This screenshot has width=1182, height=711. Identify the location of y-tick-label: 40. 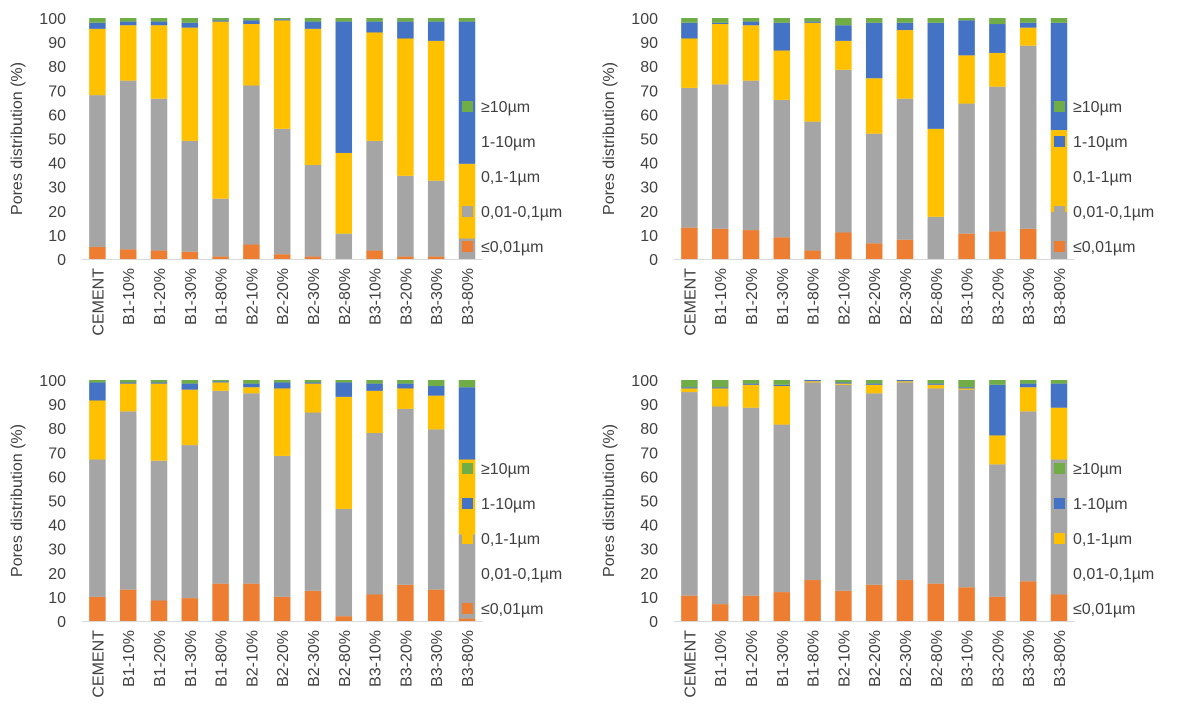
(57, 526).